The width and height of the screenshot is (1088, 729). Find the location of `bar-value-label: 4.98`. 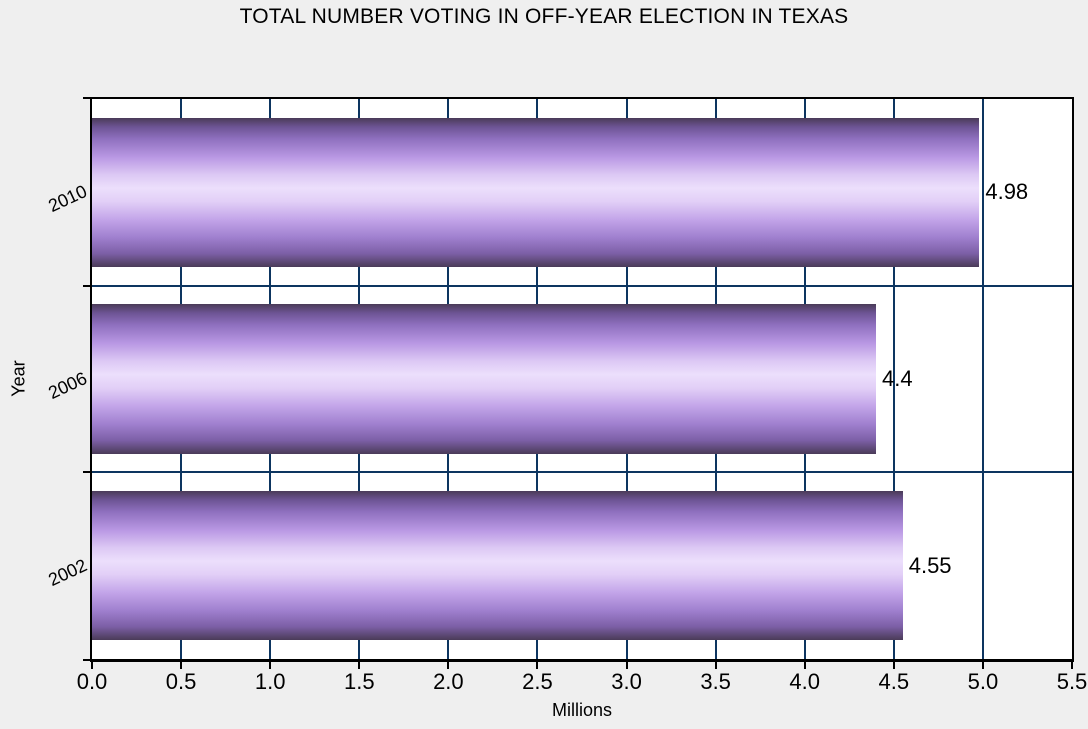

bar-value-label: 4.98 is located at coordinates (1007, 192).